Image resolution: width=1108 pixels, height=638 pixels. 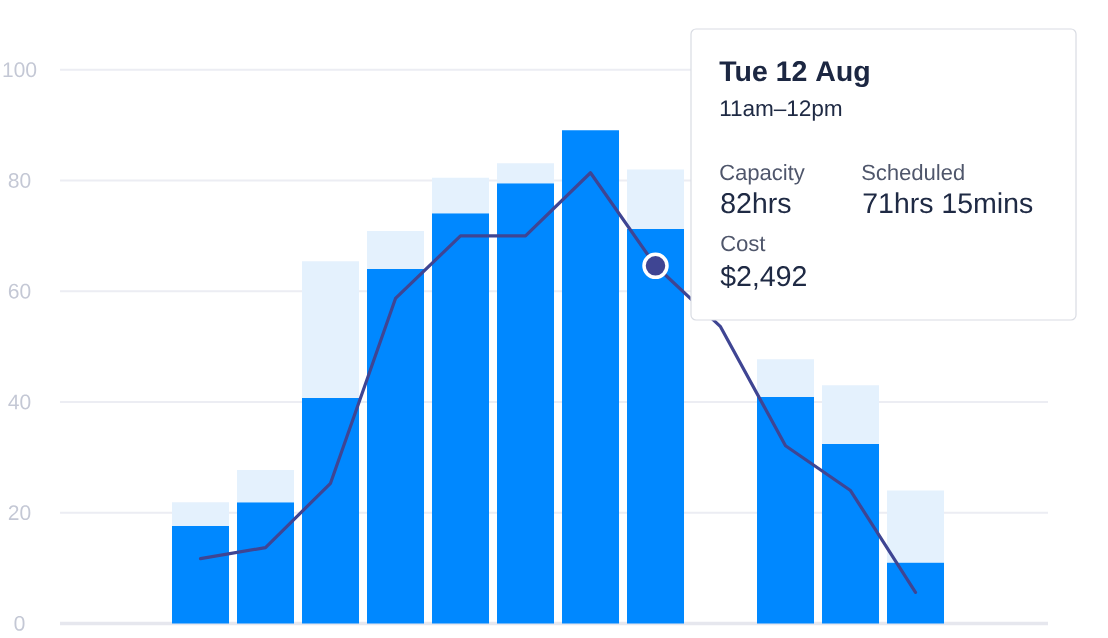 I want to click on annotation: 71hrs 15mins, so click(x=948, y=203).